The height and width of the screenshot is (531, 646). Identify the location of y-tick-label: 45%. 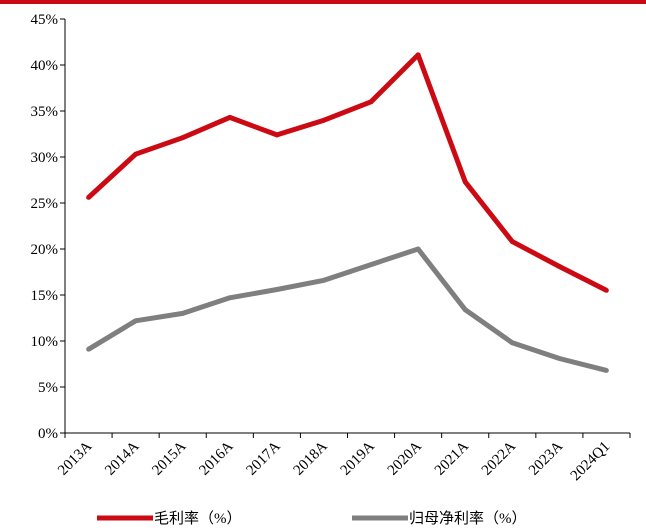
(45, 20).